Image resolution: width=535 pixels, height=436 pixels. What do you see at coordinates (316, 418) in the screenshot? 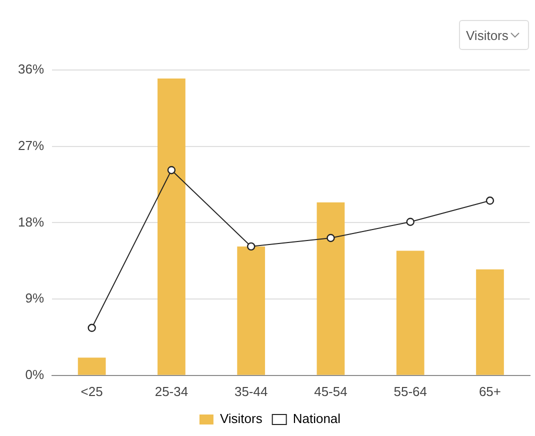
I see `legend-label: National` at bounding box center [316, 418].